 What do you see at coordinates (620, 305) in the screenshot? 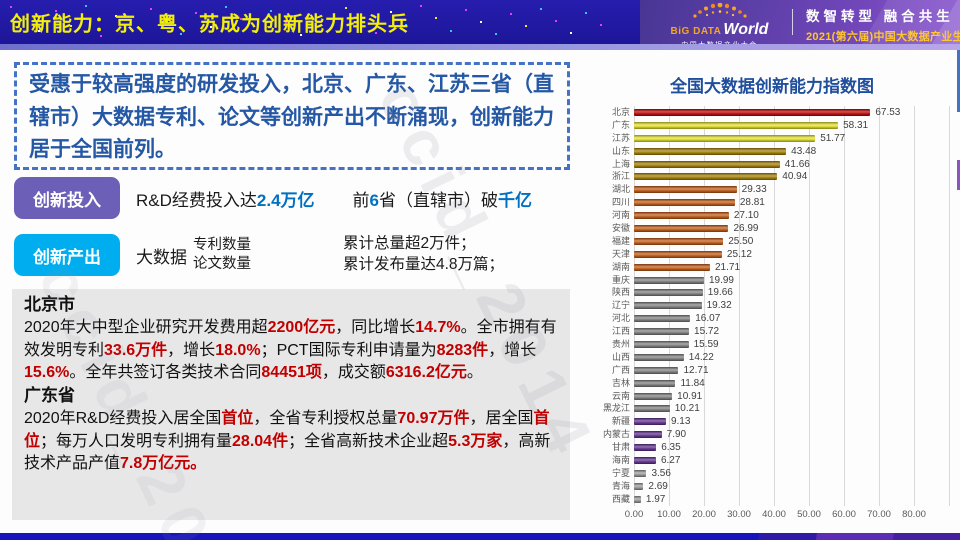
I see `chart-category-label: 辽宁` at bounding box center [620, 305].